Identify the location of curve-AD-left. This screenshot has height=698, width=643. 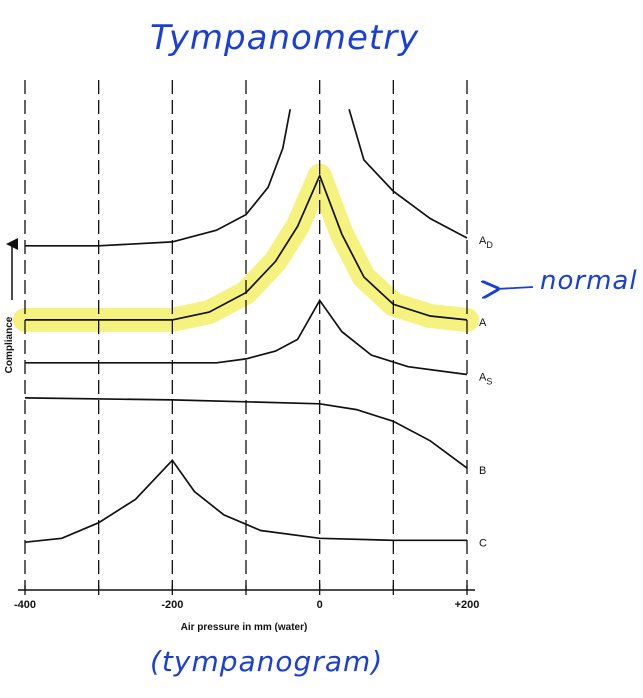
(158, 178).